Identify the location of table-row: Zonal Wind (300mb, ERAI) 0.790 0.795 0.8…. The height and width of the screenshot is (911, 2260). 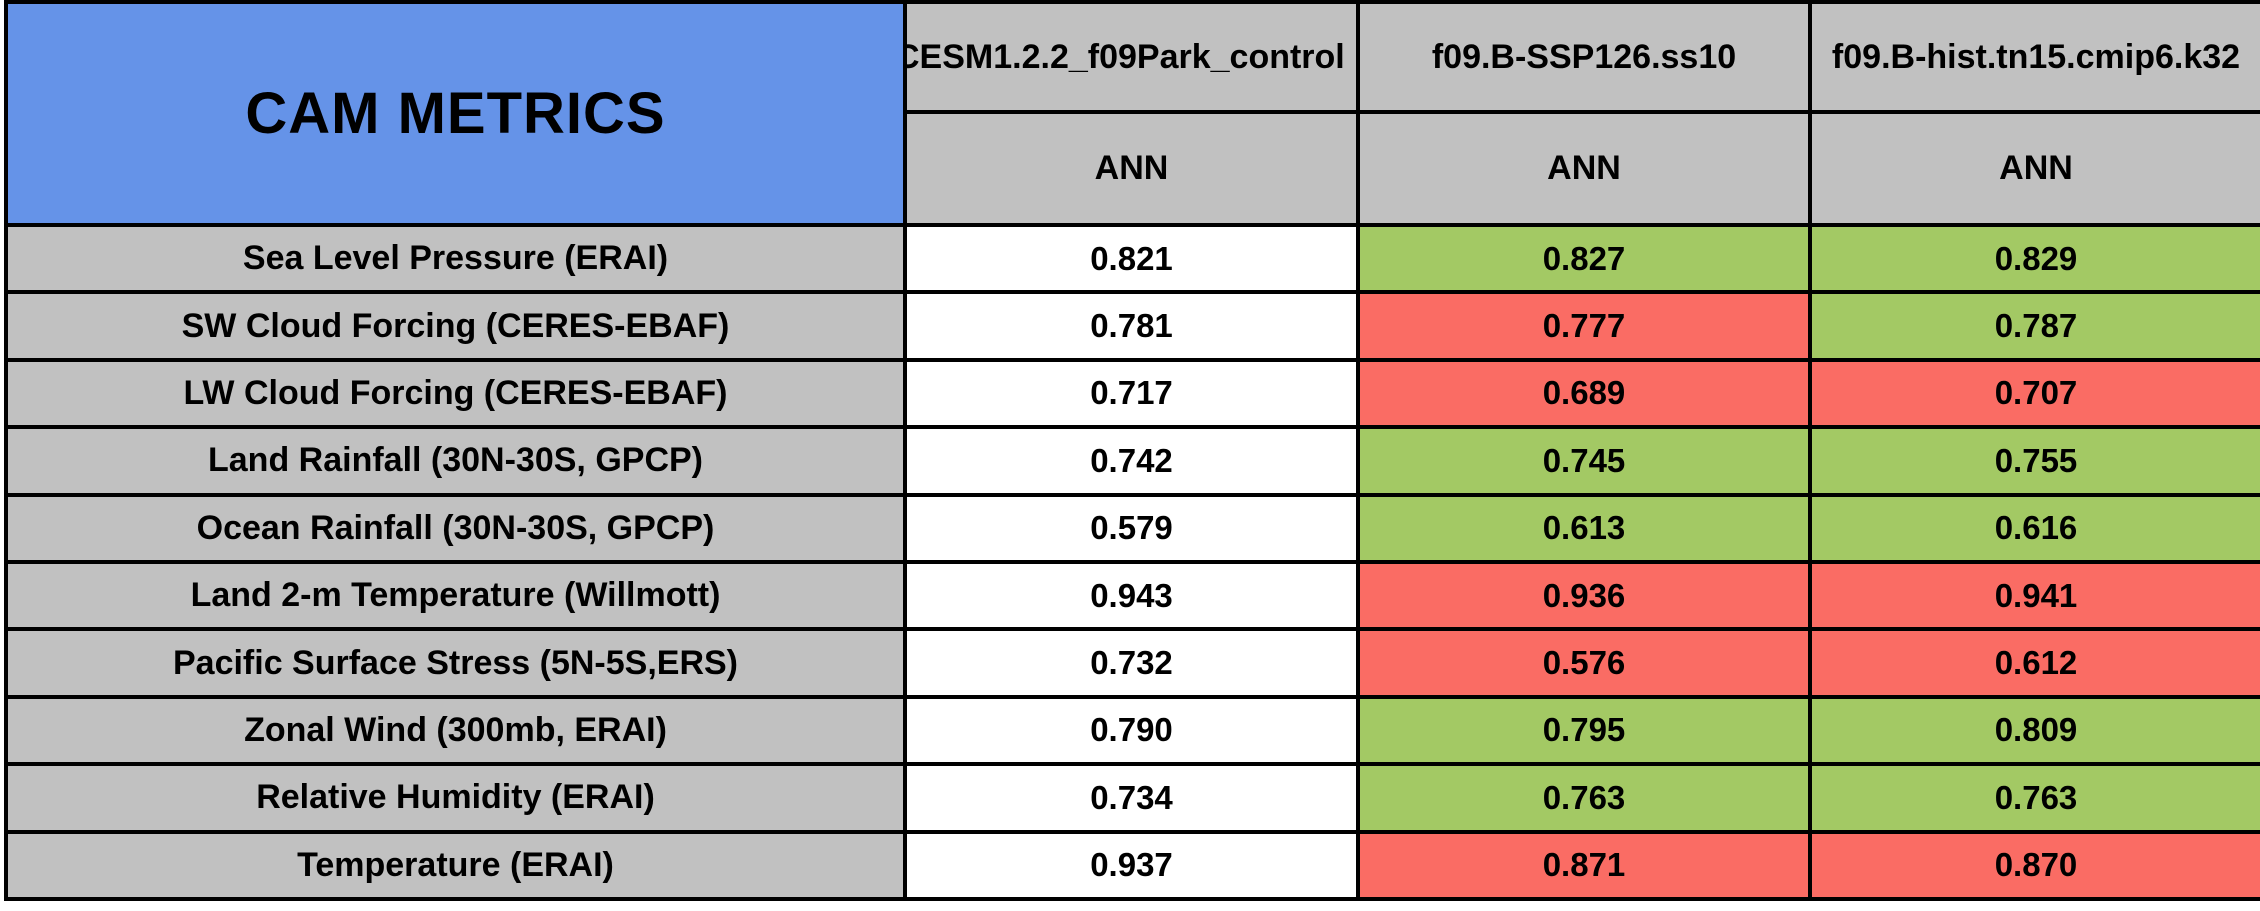
(1132, 730).